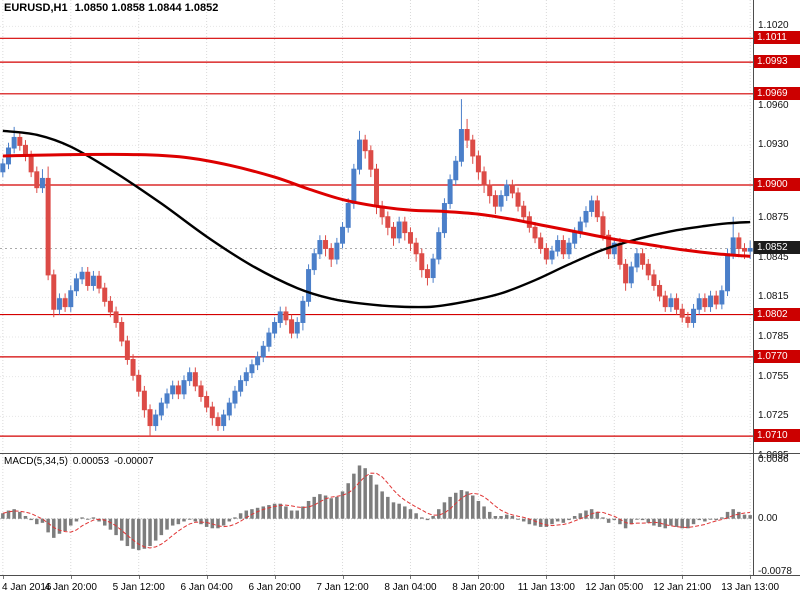 The height and width of the screenshot is (600, 800). What do you see at coordinates (777, 515) in the screenshot?
I see `indicator-axis: 0.0086 0.00 -0.0078` at bounding box center [777, 515].